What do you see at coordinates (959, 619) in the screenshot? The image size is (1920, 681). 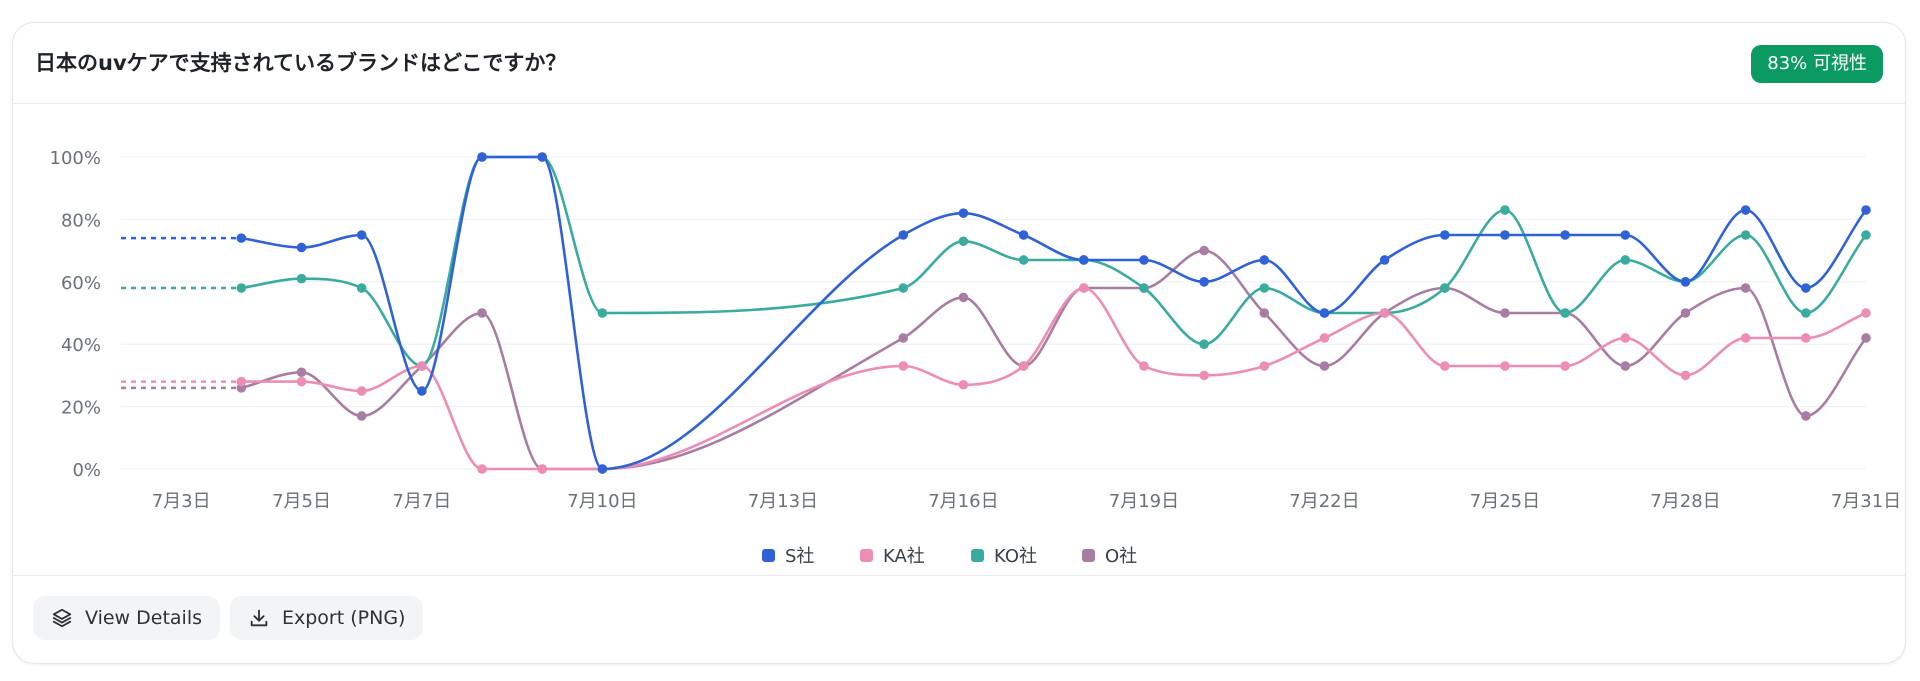 I see `card-footer: View Details Export (PNG)` at bounding box center [959, 619].